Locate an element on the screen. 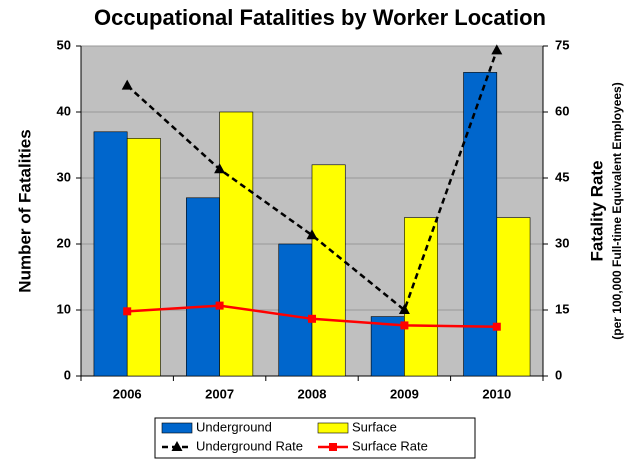  legend-label: Underground Rate is located at coordinates (249, 445).